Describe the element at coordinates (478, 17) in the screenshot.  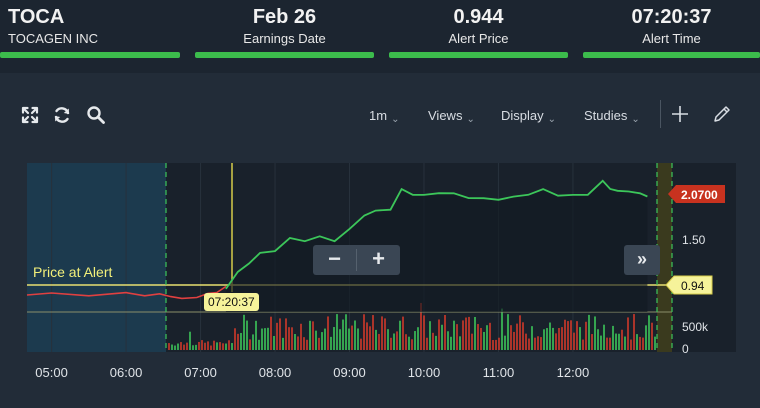
I see `alert-price-value: 0.944` at that location.